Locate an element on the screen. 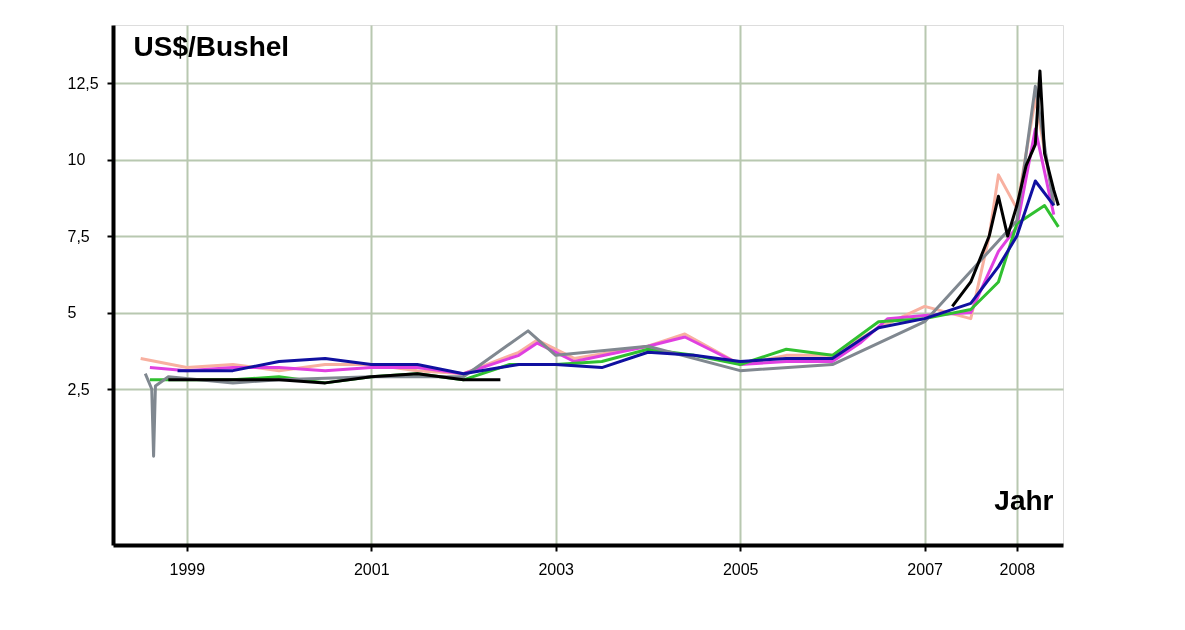 This screenshot has height=630, width=1185. y-axis-title: US$/Bushel is located at coordinates (211, 46).